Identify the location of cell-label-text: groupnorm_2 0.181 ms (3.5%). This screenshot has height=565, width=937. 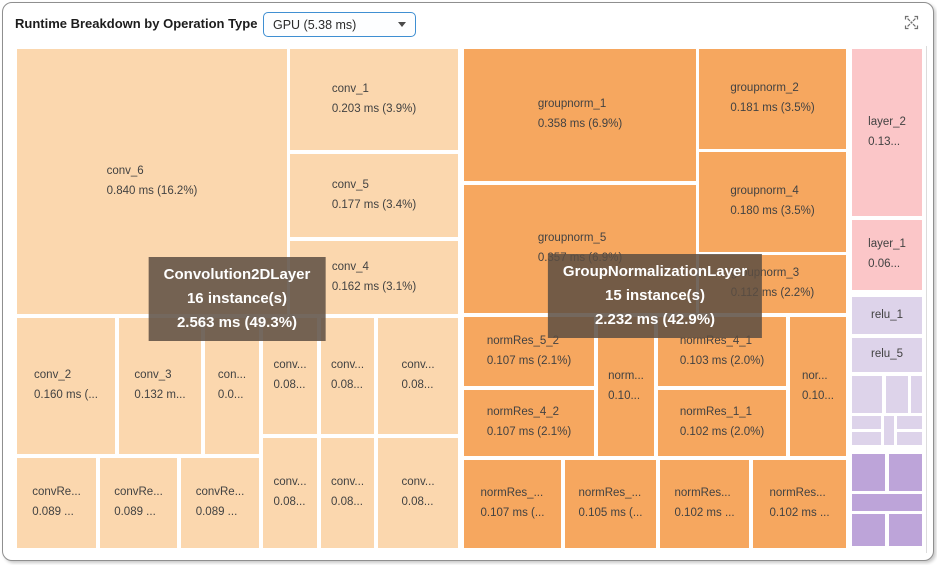
(772, 98).